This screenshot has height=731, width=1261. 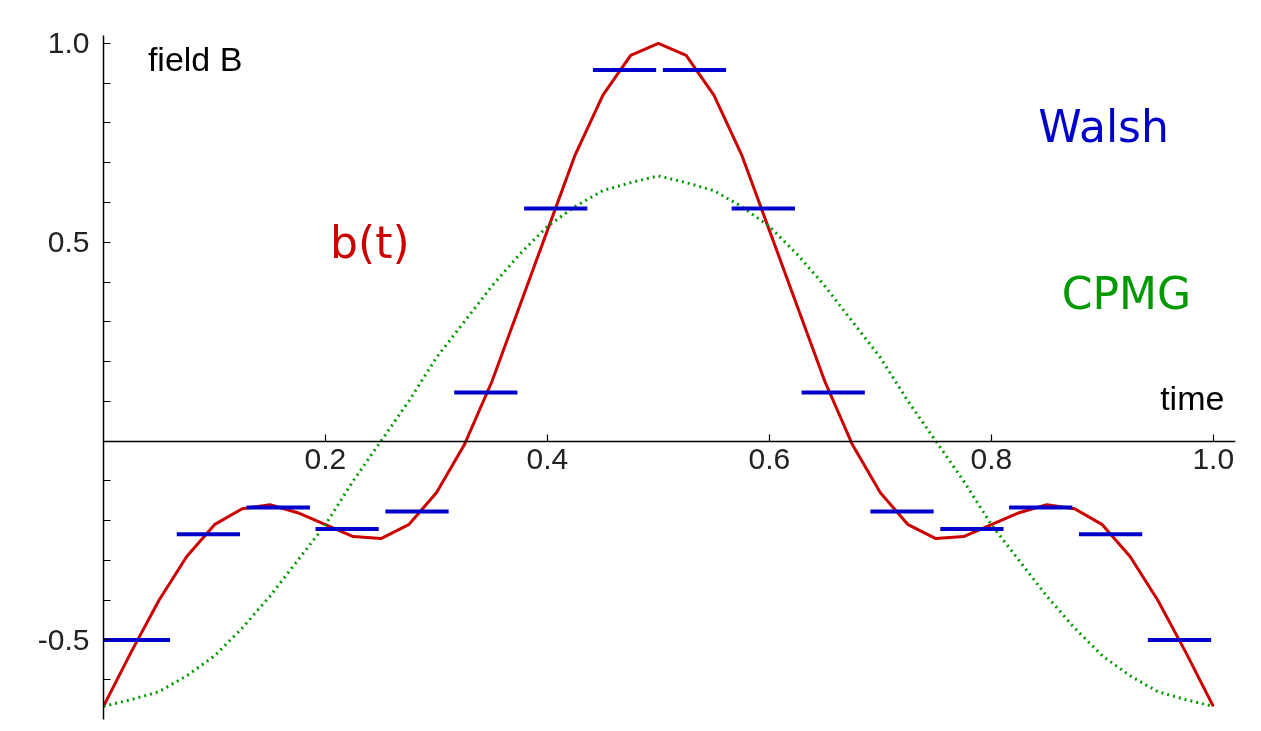 What do you see at coordinates (991, 459) in the screenshot?
I see `x-tick-label: 0.8` at bounding box center [991, 459].